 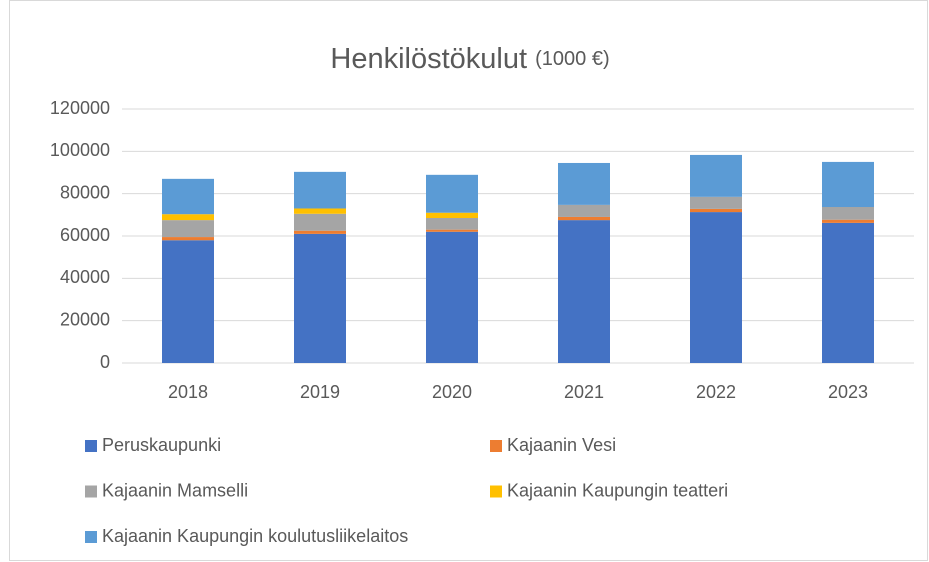 What do you see at coordinates (452, 392) in the screenshot?
I see `x-tick-label: 2020` at bounding box center [452, 392].